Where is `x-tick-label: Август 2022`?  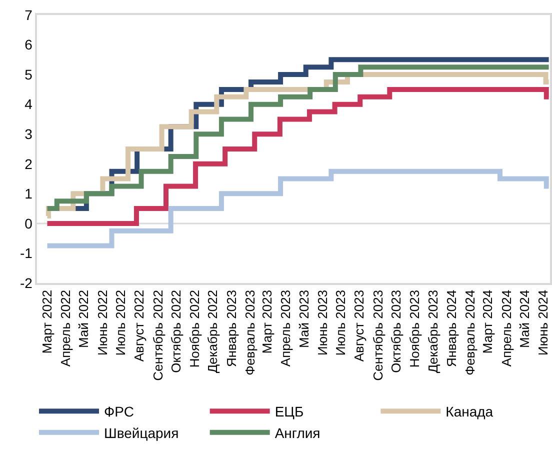 x-tick-label: Август 2022 is located at coordinates (139, 326).